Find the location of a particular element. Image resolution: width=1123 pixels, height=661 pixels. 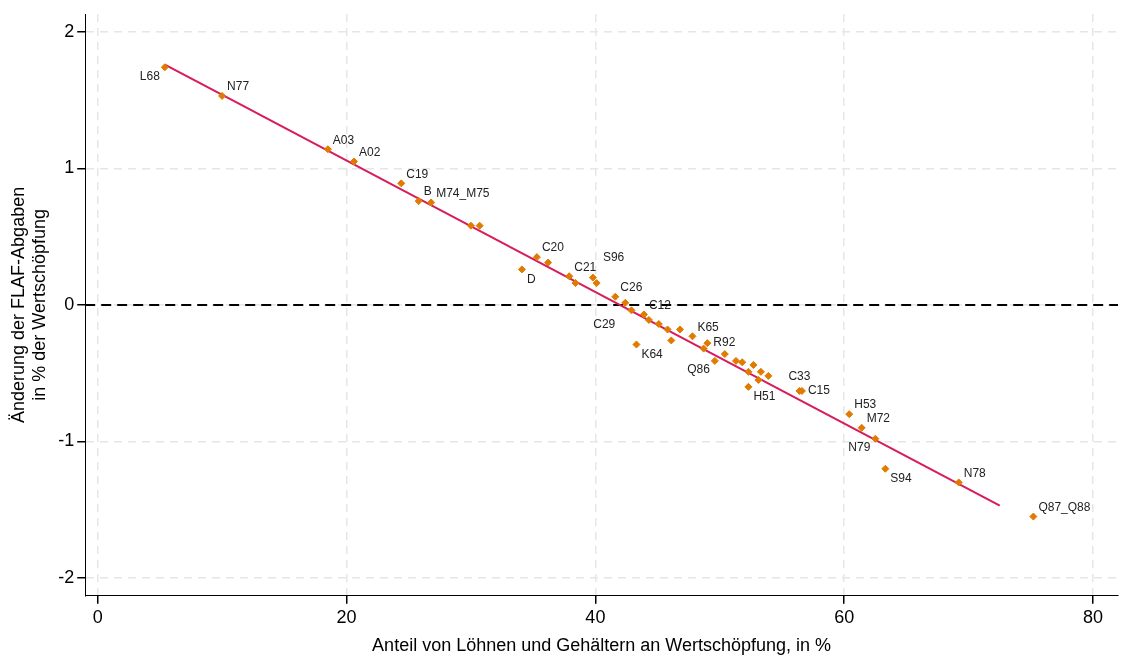

data-label: C19 is located at coordinates (417, 173).